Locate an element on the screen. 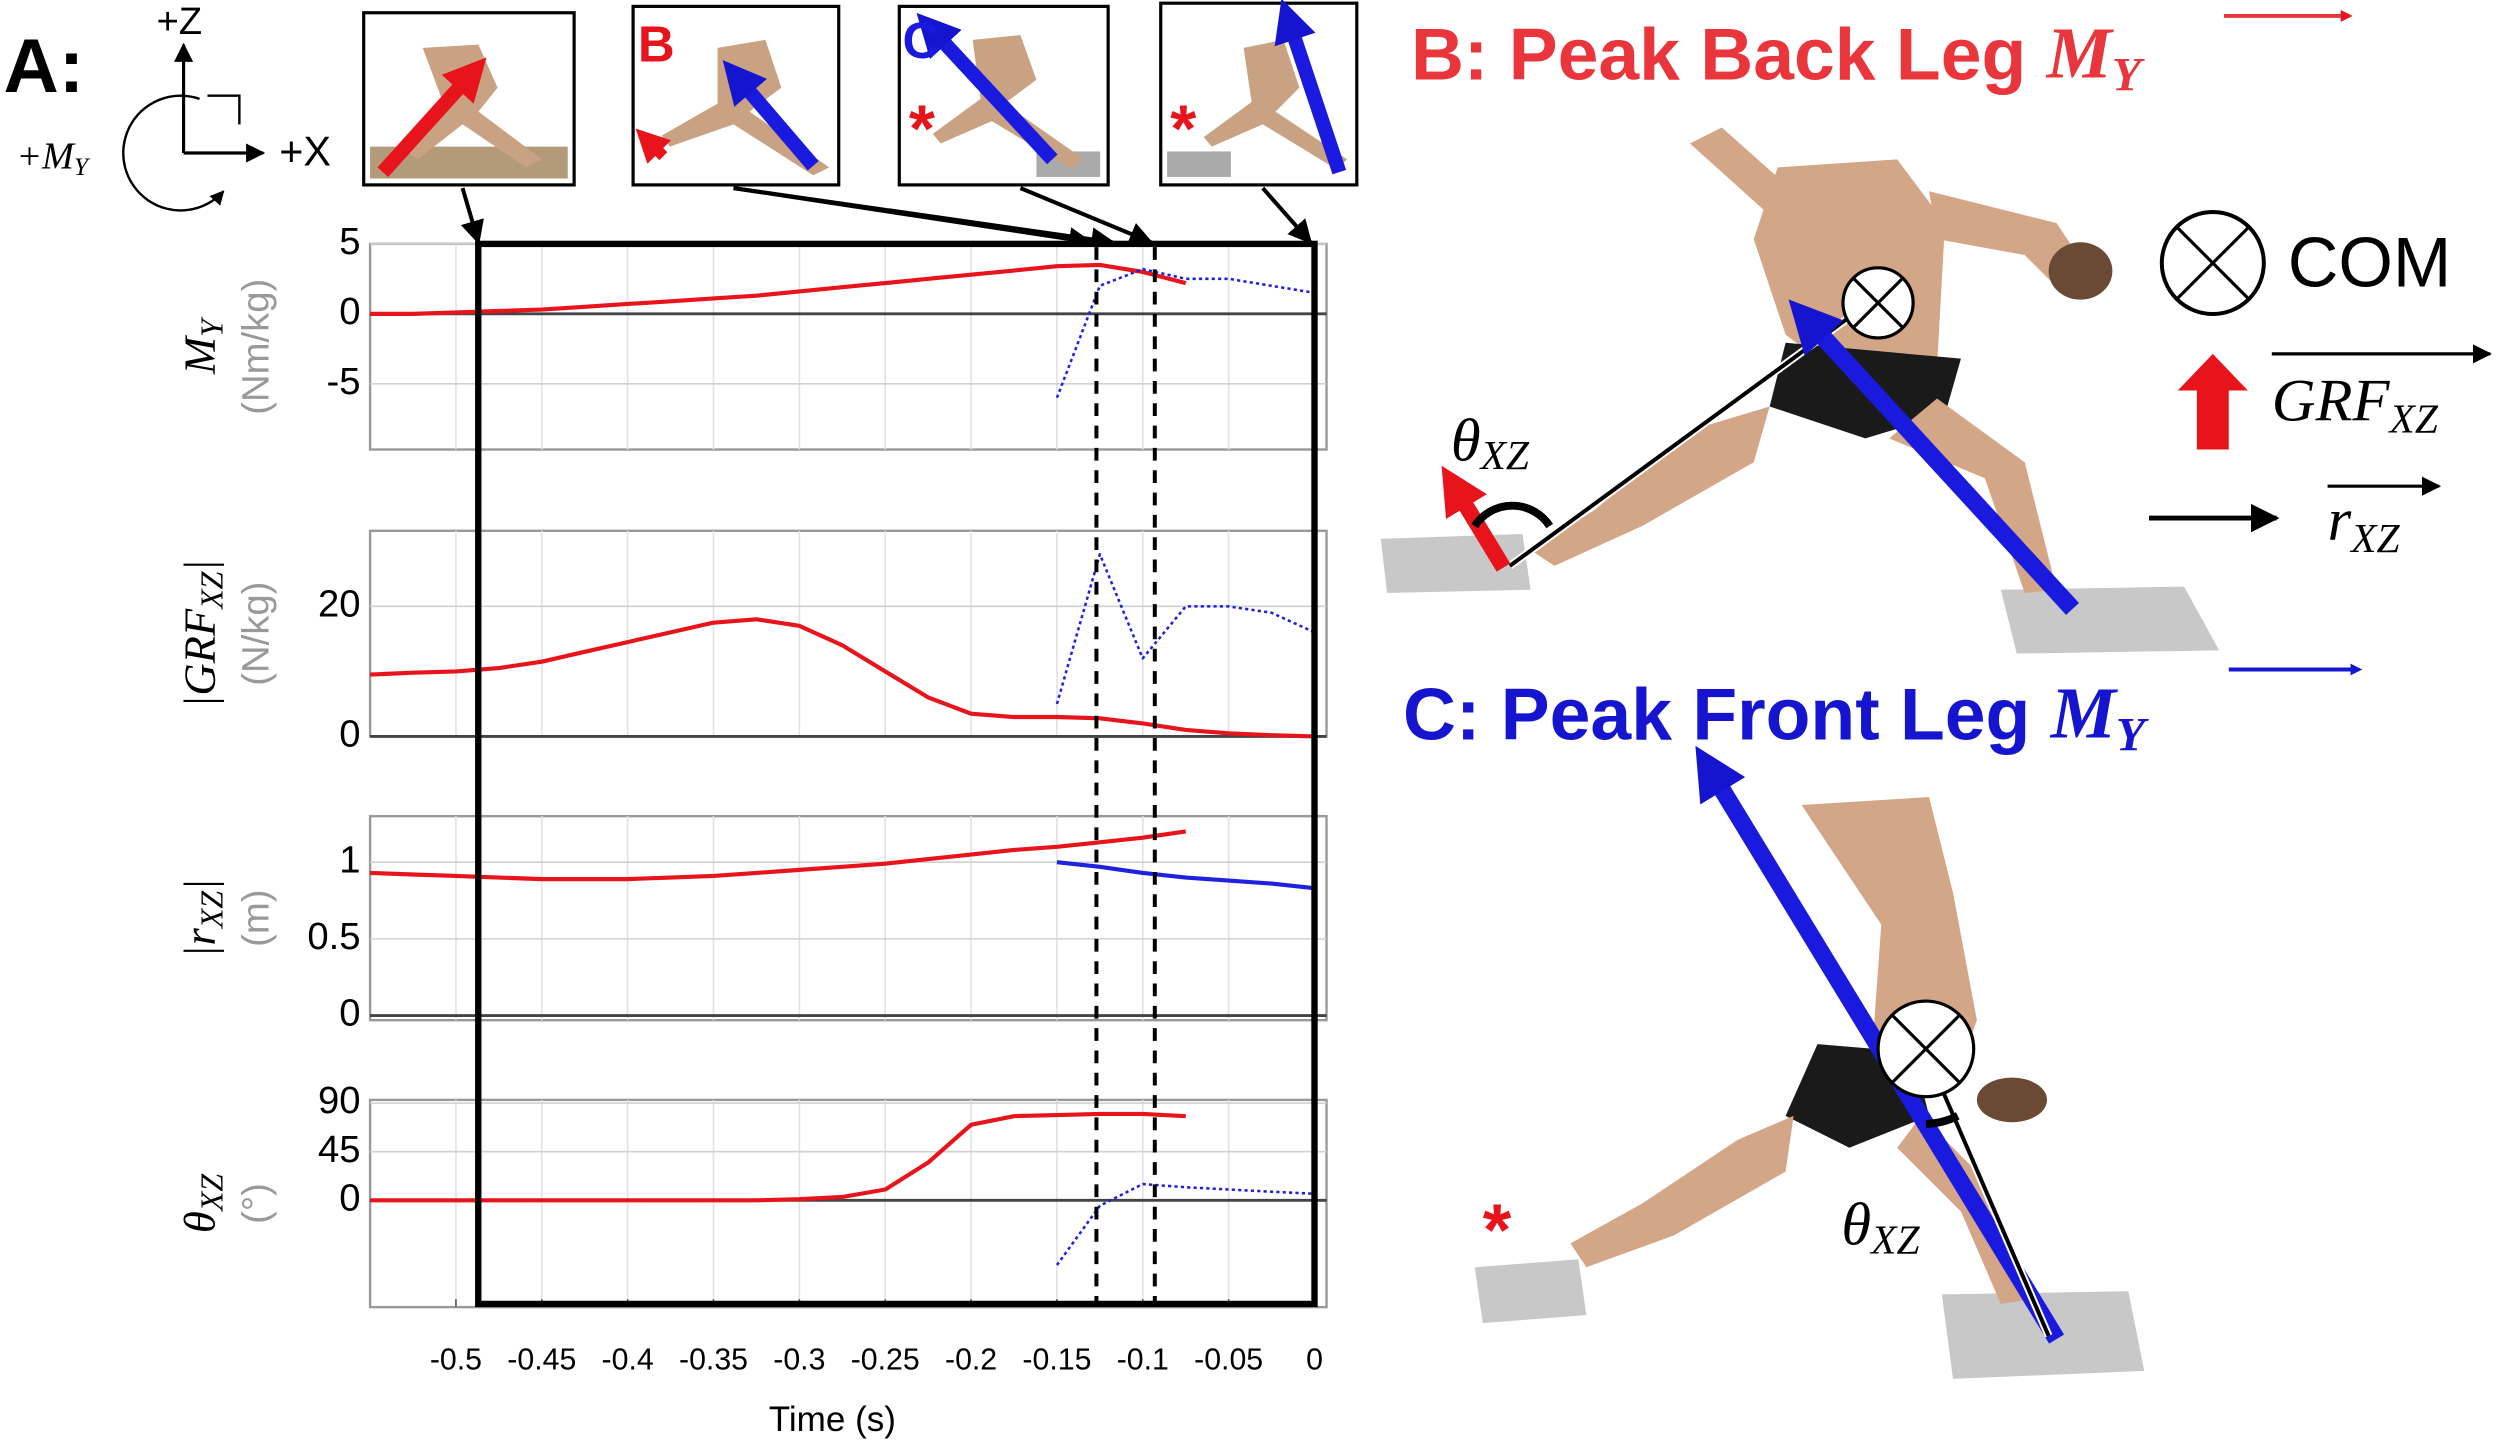 This screenshot has width=2500, height=1449. legend-grf: GRFXZ is located at coordinates (2355, 404).